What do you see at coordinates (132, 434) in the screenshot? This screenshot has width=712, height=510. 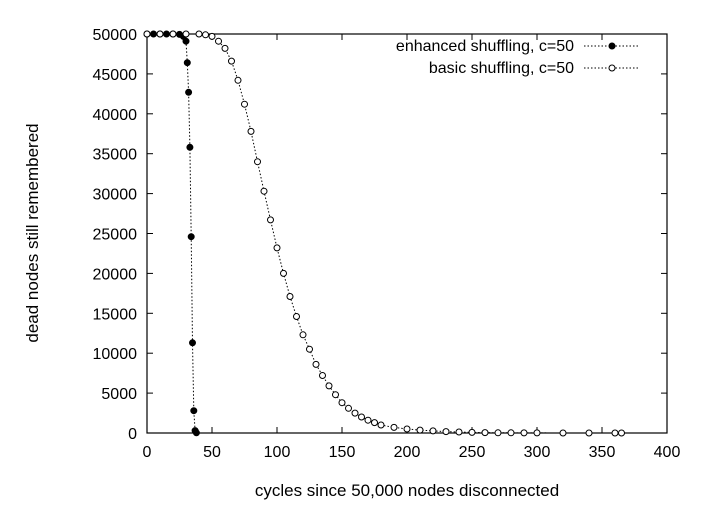 I see `y-tick-label: 0` at bounding box center [132, 434].